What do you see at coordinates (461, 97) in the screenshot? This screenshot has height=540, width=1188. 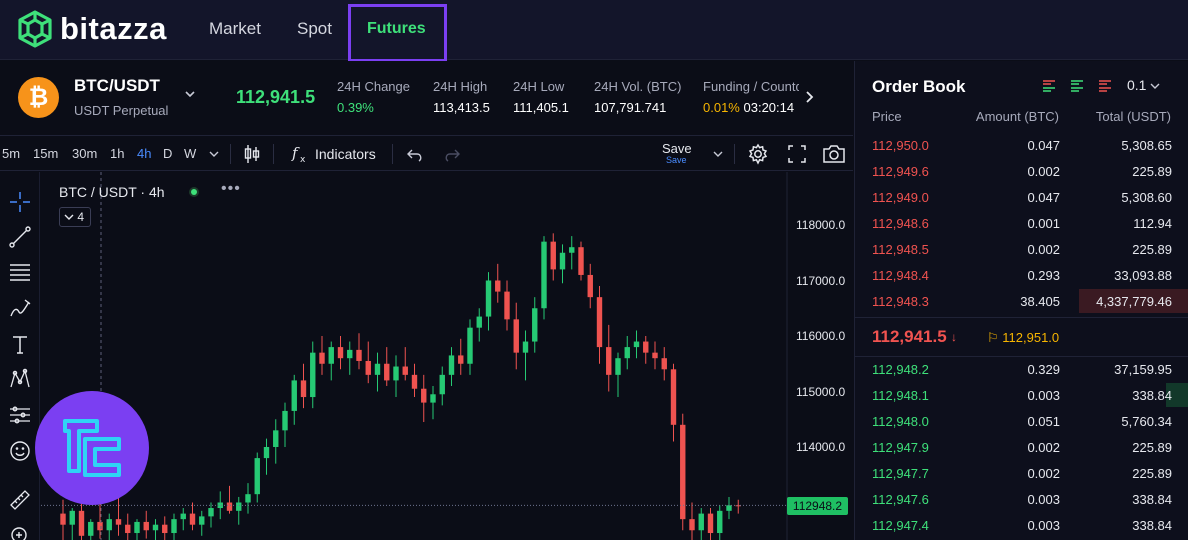 I see `stat-24h-high: 24H High 113,413.5` at bounding box center [461, 97].